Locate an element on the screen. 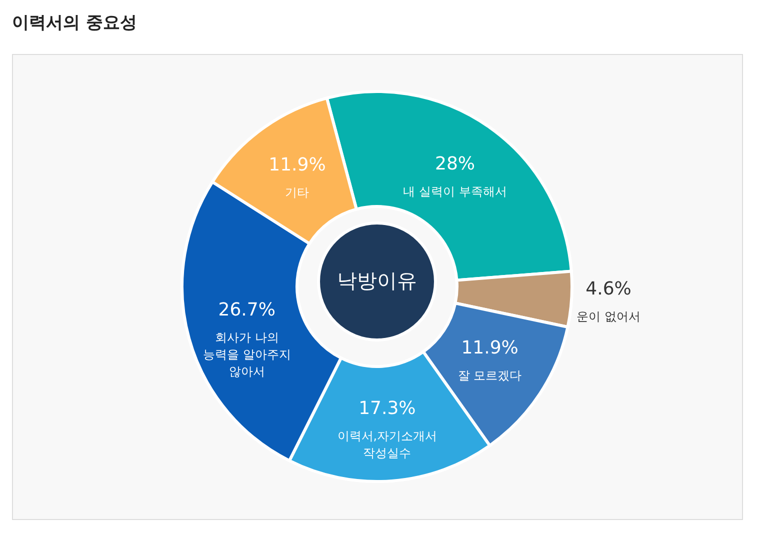  data-label: 28% is located at coordinates (455, 163).